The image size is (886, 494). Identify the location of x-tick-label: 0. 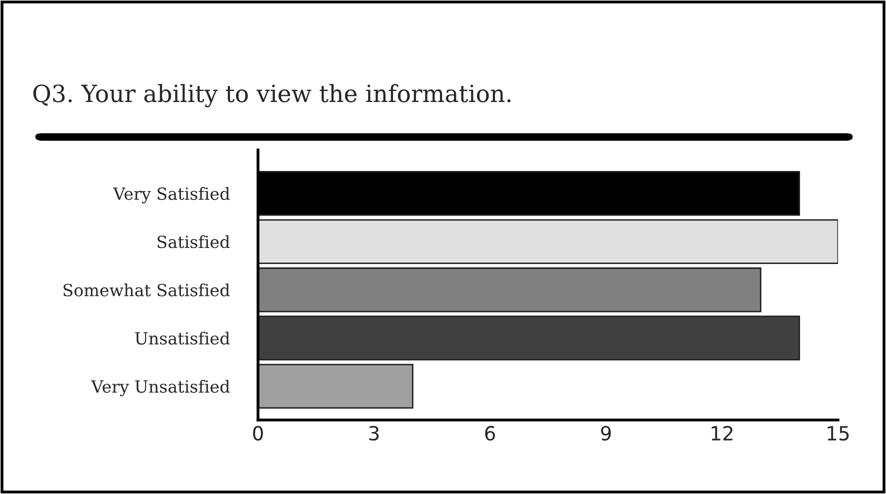
(258, 433).